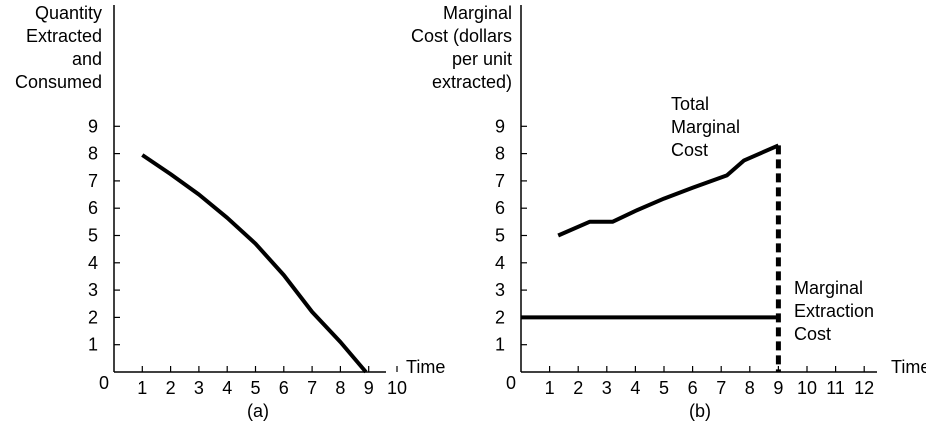 Image resolution: width=926 pixels, height=429 pixels. Describe the element at coordinates (93, 126) in the screenshot. I see `panel-a-y-tick-label: 9` at that location.